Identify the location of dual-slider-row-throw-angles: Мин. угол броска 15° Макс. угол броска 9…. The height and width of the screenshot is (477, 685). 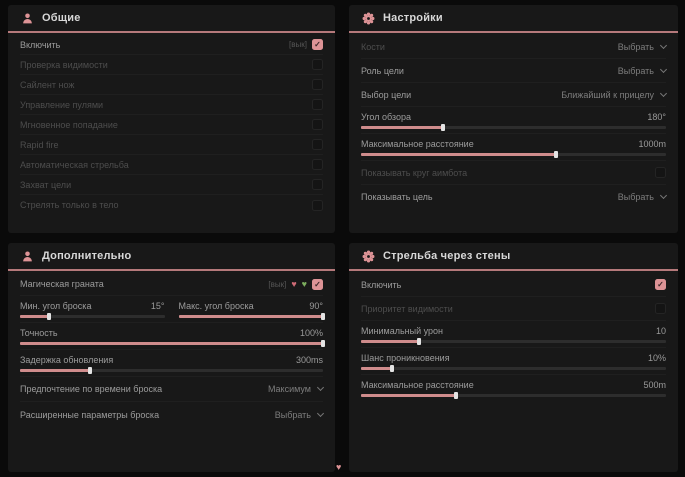
(172, 309).